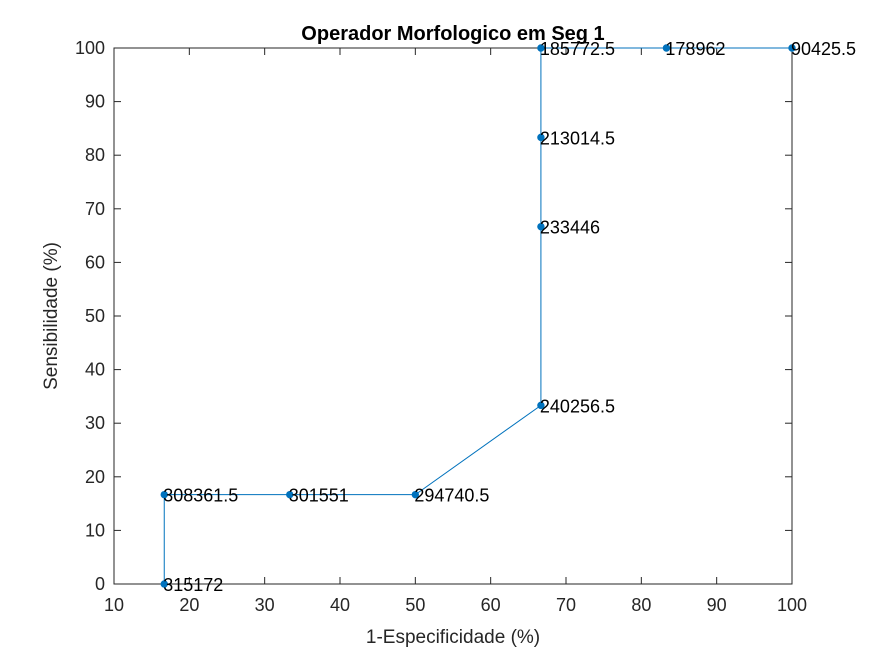 Image resolution: width=875 pixels, height=661 pixels. I want to click on x-tick-label: 10, so click(114, 605).